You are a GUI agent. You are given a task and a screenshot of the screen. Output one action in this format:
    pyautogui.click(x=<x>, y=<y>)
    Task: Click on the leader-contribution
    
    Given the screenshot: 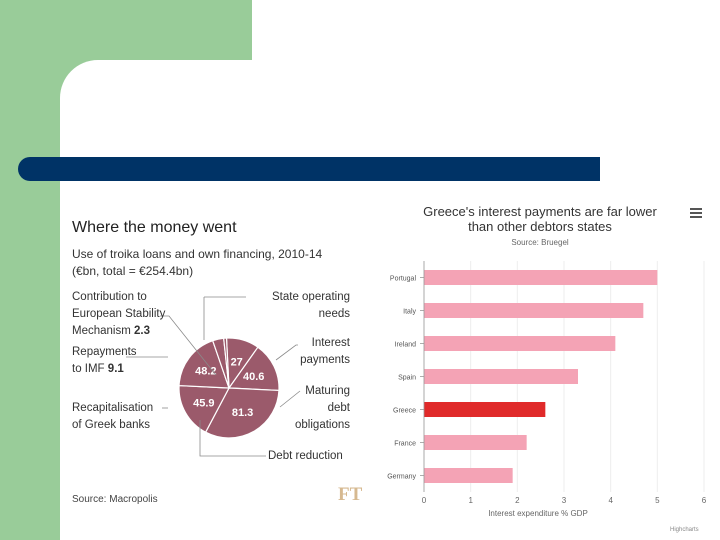 What is the action you would take?
    pyautogui.click(x=188, y=345)
    